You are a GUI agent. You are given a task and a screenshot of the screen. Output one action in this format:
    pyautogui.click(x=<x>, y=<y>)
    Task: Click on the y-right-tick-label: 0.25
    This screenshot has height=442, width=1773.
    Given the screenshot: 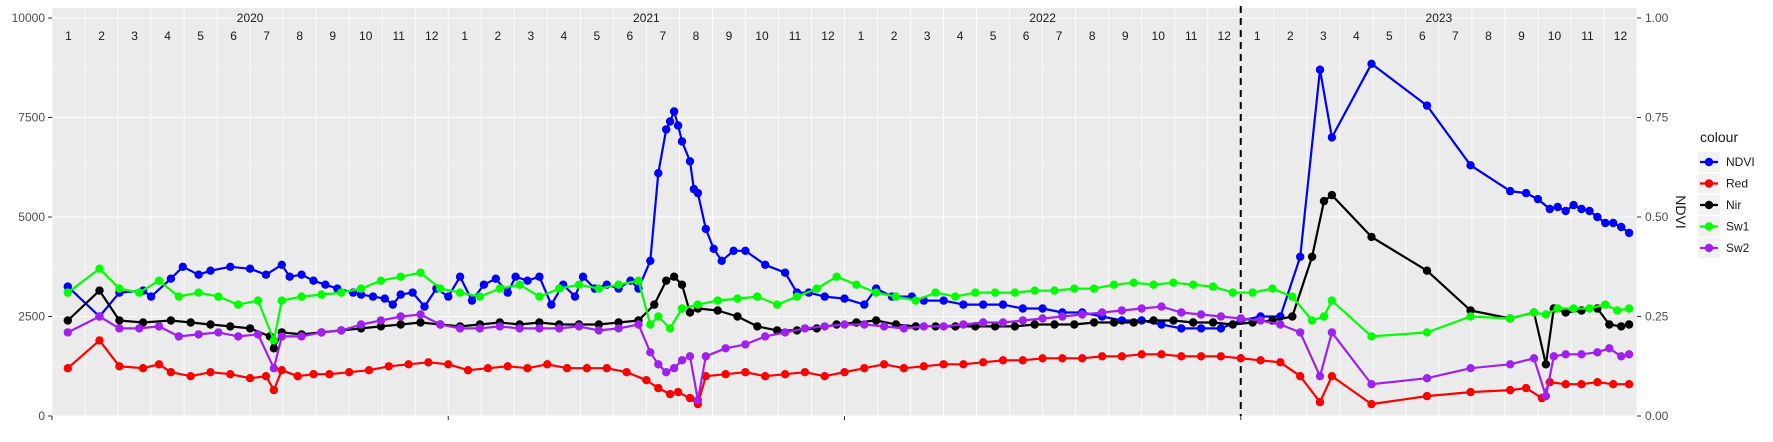 What is the action you would take?
    pyautogui.click(x=1657, y=317)
    